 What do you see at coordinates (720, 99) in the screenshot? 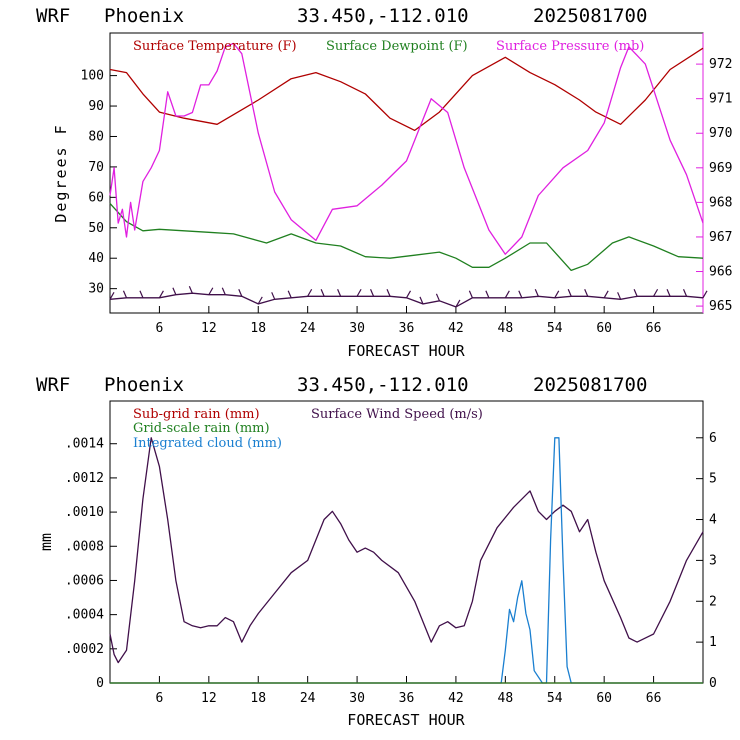
I see `y2-tick-label: 971` at bounding box center [720, 99].